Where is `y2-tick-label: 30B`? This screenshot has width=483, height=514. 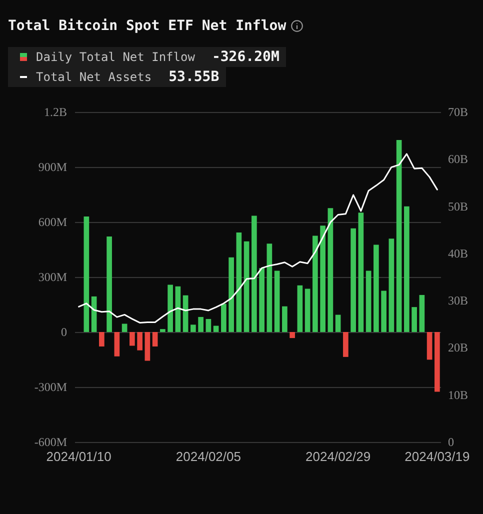 y2-tick-label: 30B is located at coordinates (458, 301).